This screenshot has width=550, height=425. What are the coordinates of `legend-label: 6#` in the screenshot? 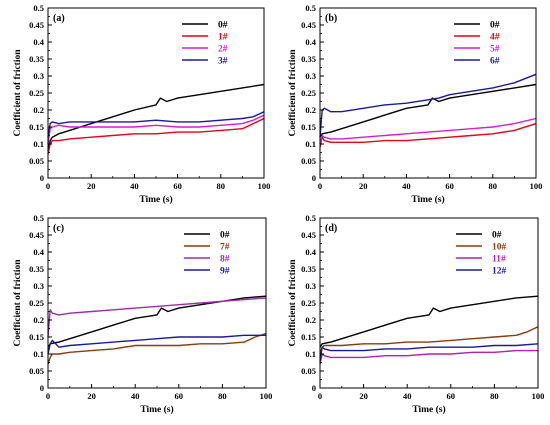 It's located at (495, 62).